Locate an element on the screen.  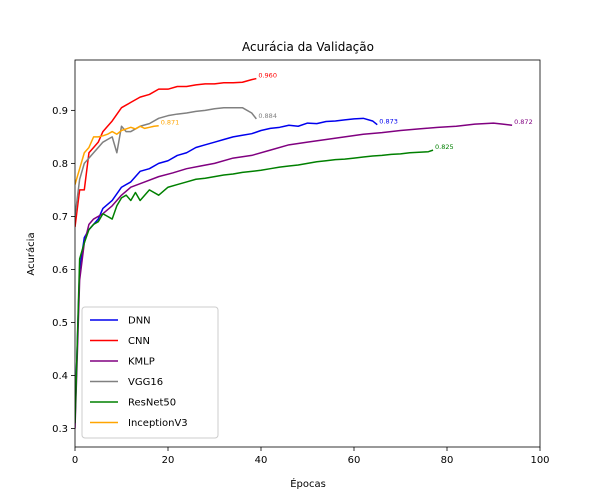
y-axis-title: Acurácia is located at coordinates (31, 253).